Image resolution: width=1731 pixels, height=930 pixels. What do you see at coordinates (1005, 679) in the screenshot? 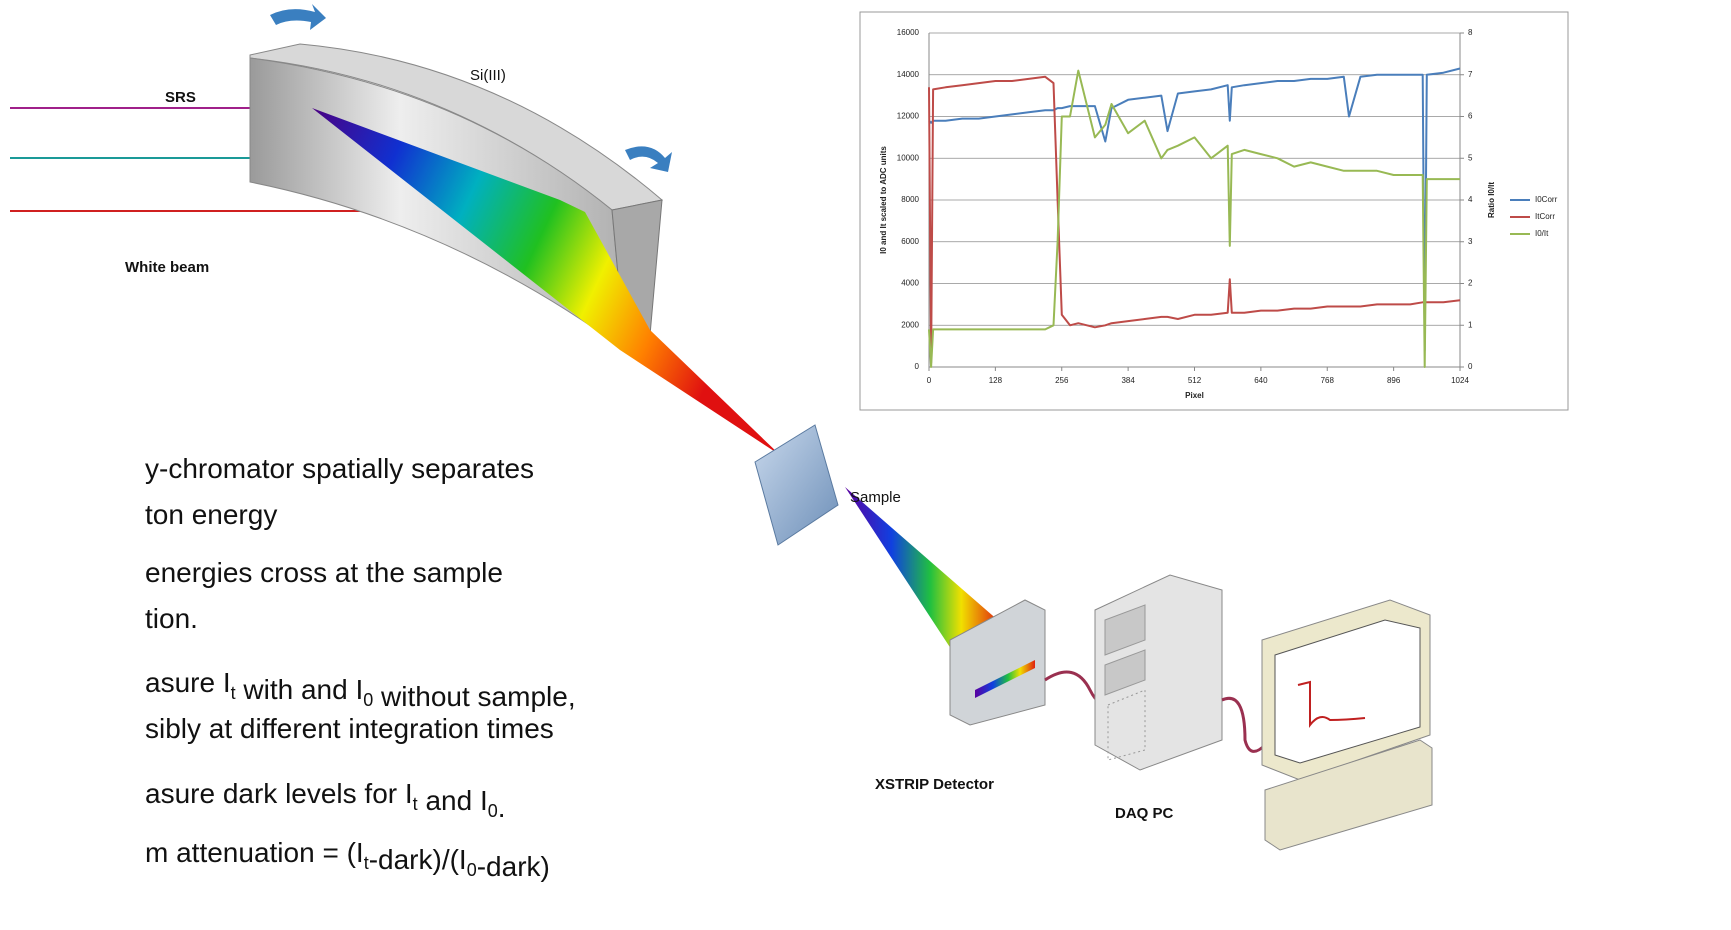
I see `detector-strip` at bounding box center [1005, 679].